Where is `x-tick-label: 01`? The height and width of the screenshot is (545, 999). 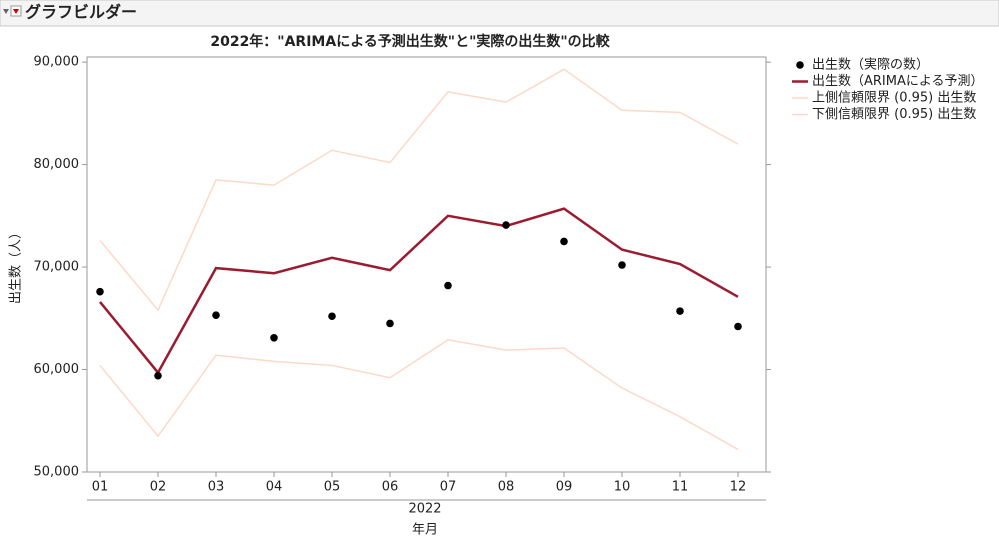 x-tick-label: 01 is located at coordinates (100, 487).